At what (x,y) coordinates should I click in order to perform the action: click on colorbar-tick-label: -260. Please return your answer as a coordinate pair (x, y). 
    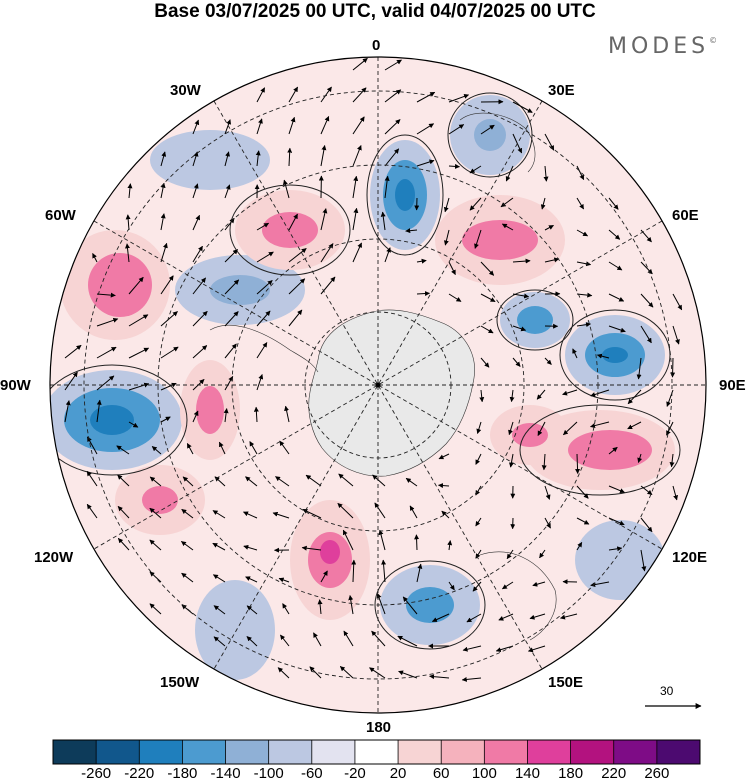
    Looking at the image, I should click on (96, 773).